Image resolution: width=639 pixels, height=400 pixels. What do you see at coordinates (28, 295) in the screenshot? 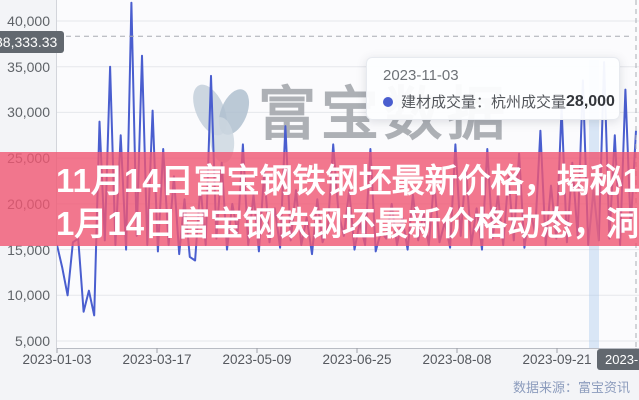
I see `y-tick-label: 10,000` at bounding box center [28, 295].